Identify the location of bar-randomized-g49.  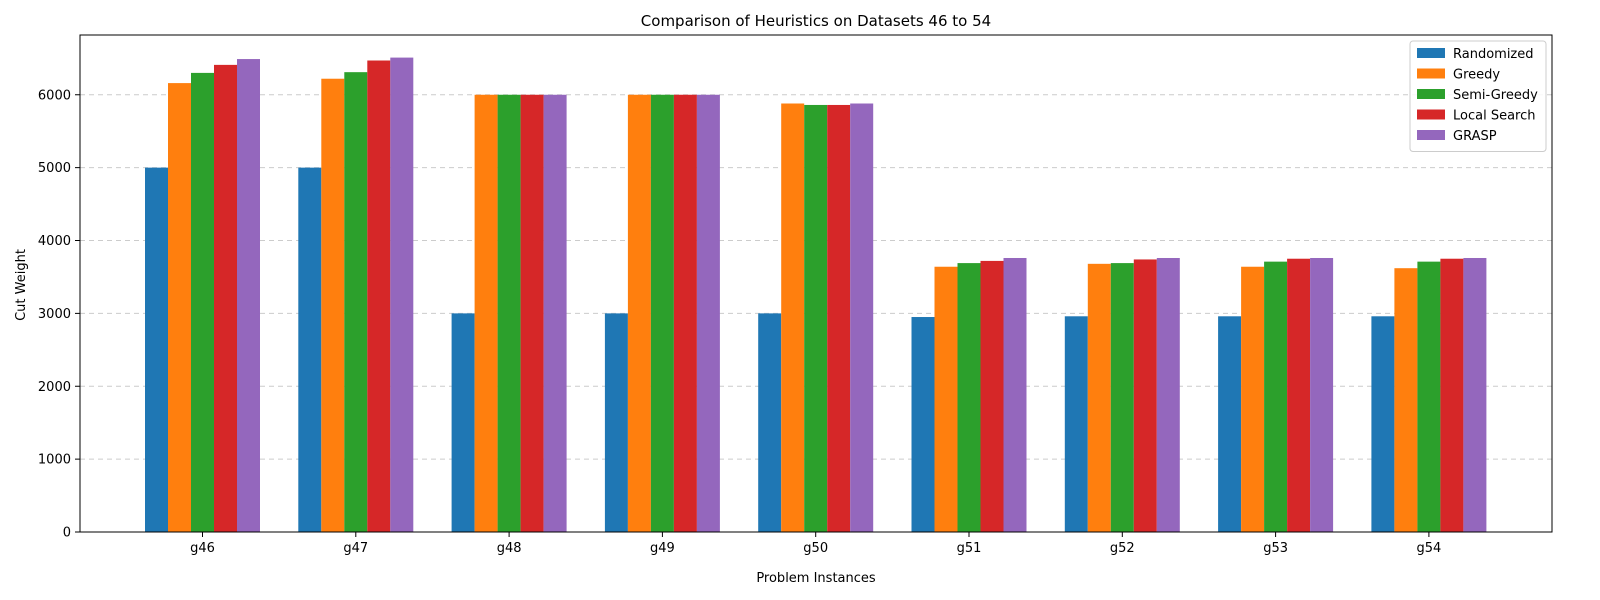
(616, 422).